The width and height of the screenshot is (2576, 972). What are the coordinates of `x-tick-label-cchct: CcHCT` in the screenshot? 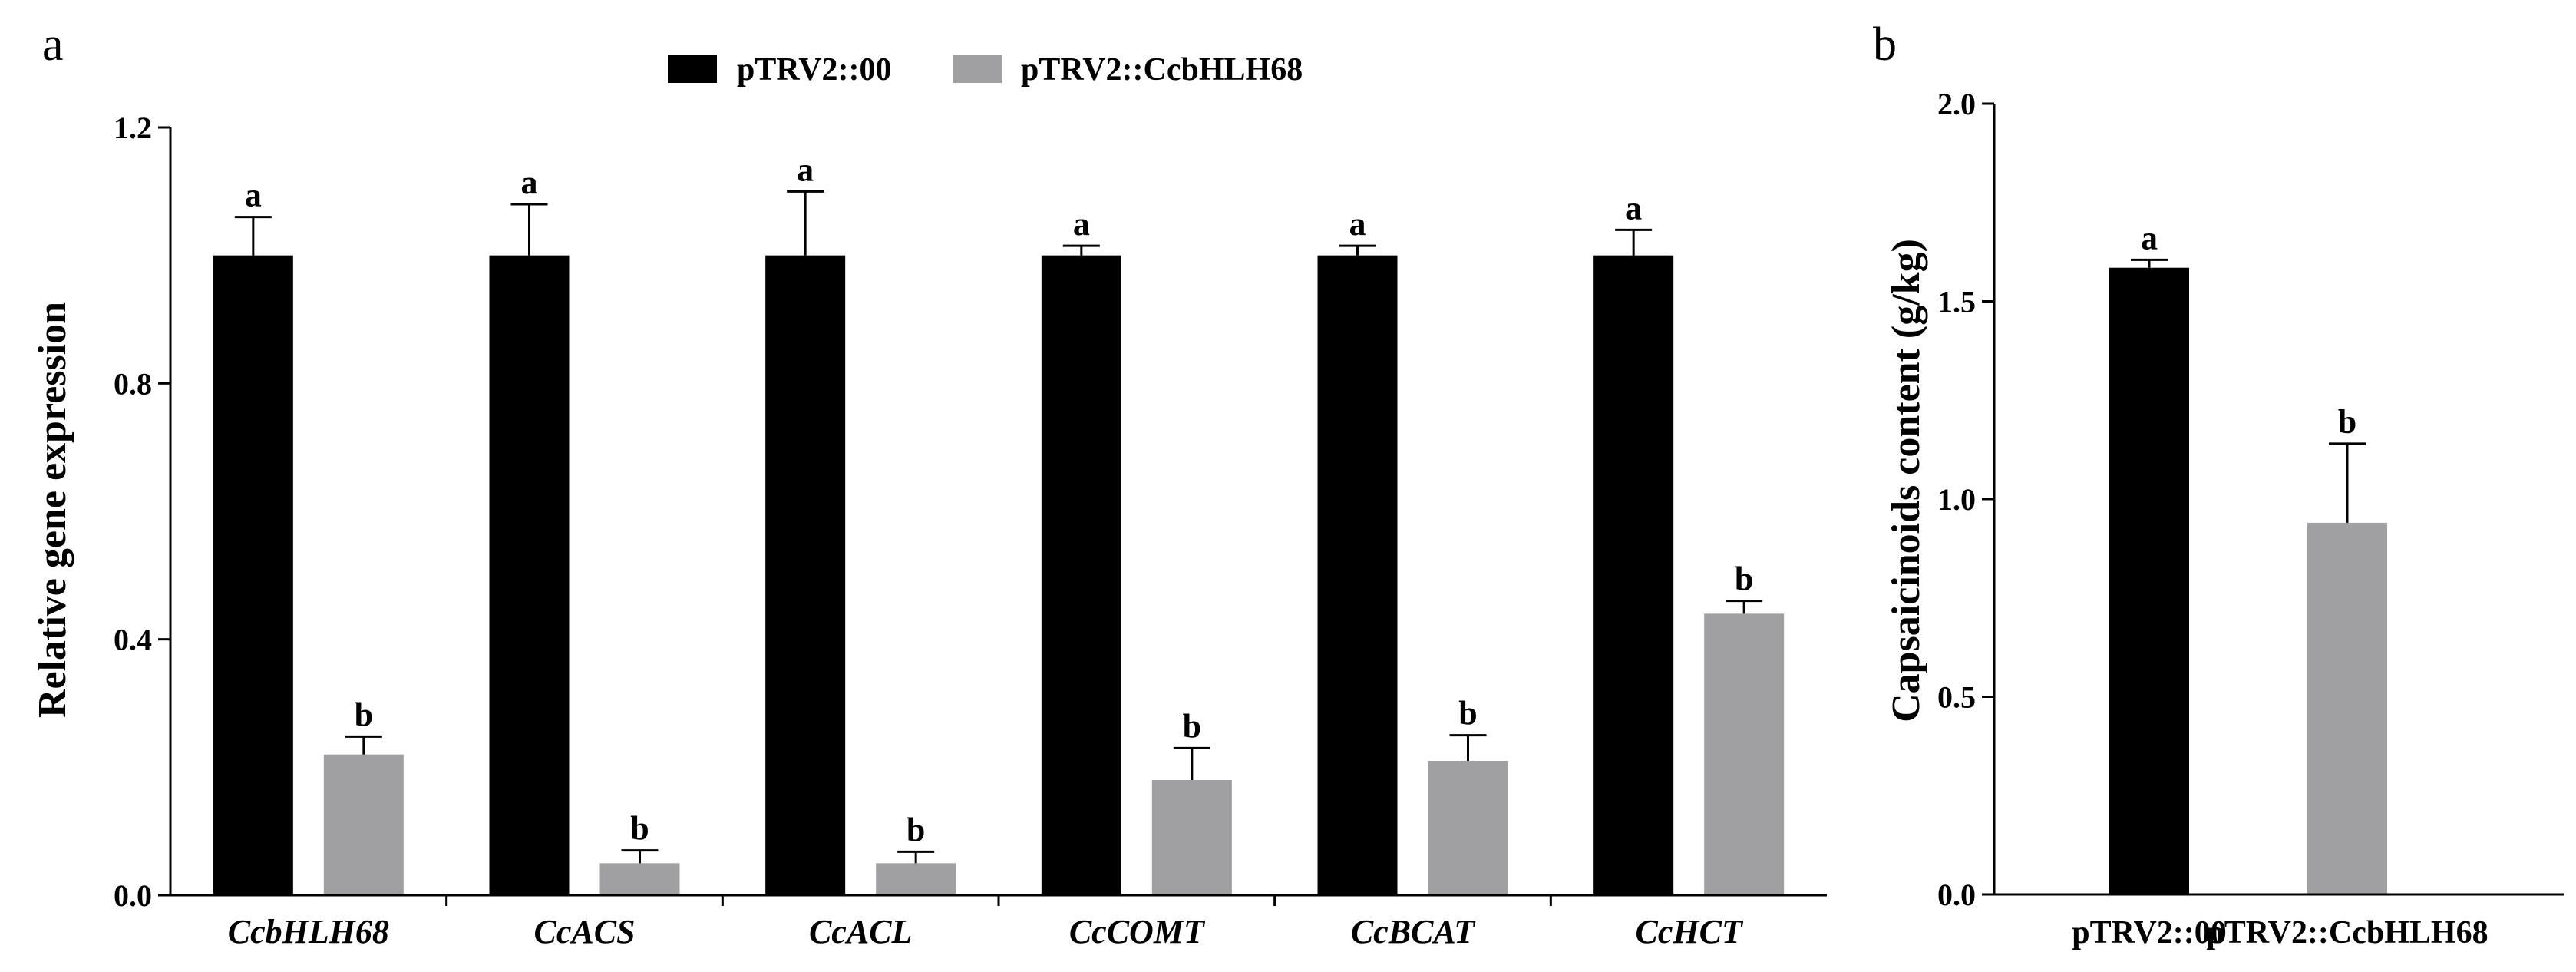 It's located at (1690, 932).